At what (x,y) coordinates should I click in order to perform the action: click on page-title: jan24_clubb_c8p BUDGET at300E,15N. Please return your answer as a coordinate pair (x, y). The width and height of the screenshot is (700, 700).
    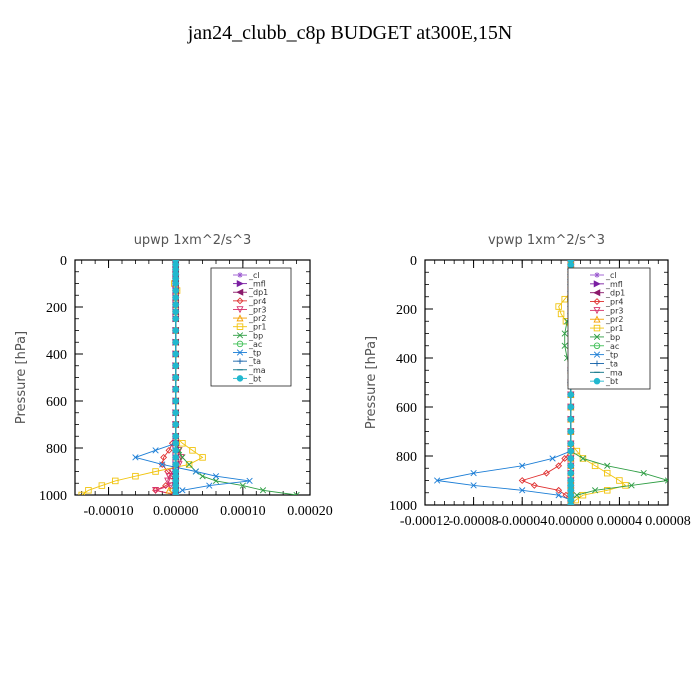
    Looking at the image, I should click on (350, 33).